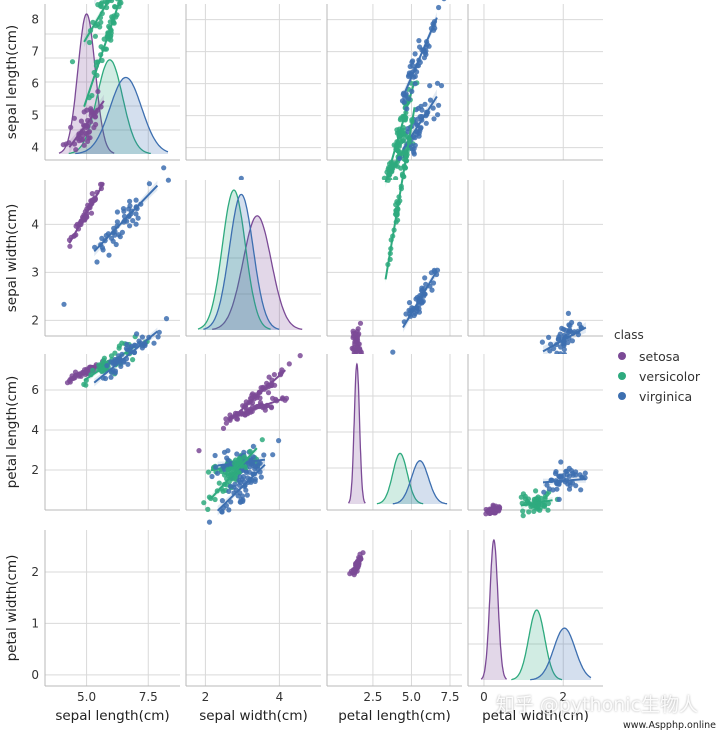 The height and width of the screenshot is (733, 720). What do you see at coordinates (35, 430) in the screenshot?
I see `y-tick-label: 4` at bounding box center [35, 430].